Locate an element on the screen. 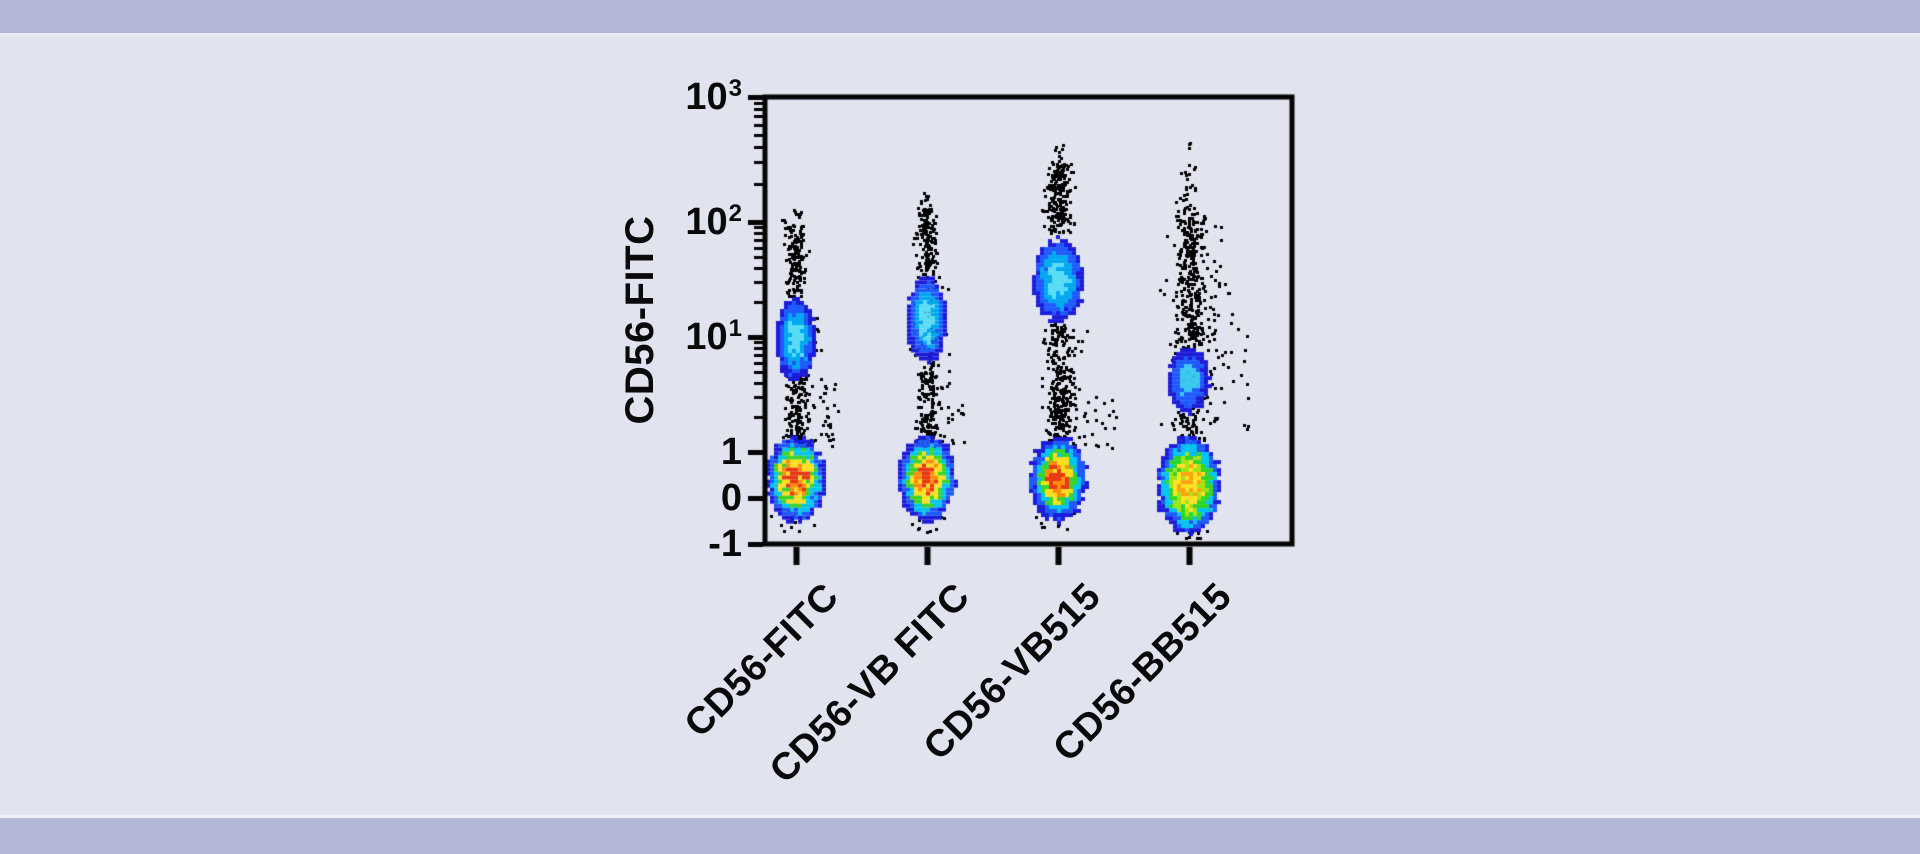 The width and height of the screenshot is (1920, 854). y-tick-label: 102 is located at coordinates (677, 223).